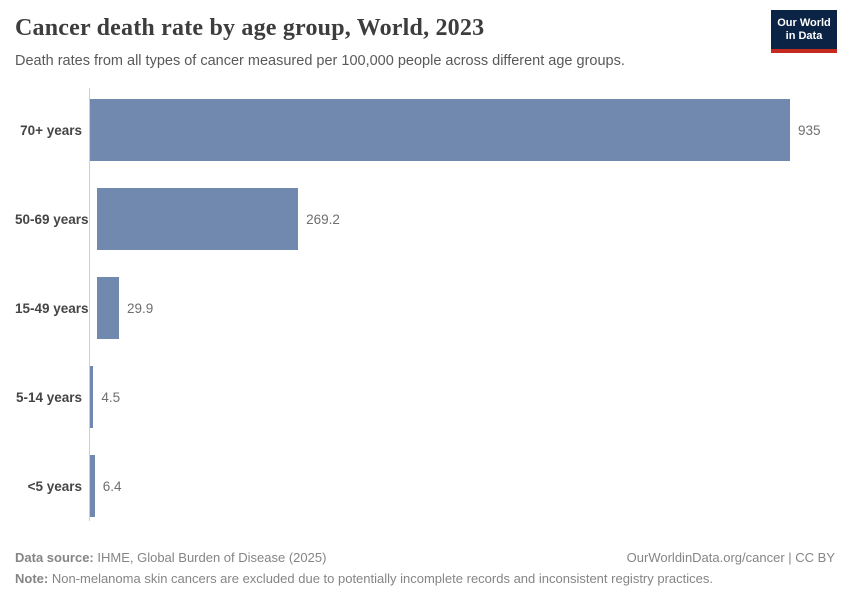 The width and height of the screenshot is (850, 600). What do you see at coordinates (89, 304) in the screenshot?
I see `y-axis-line` at bounding box center [89, 304].